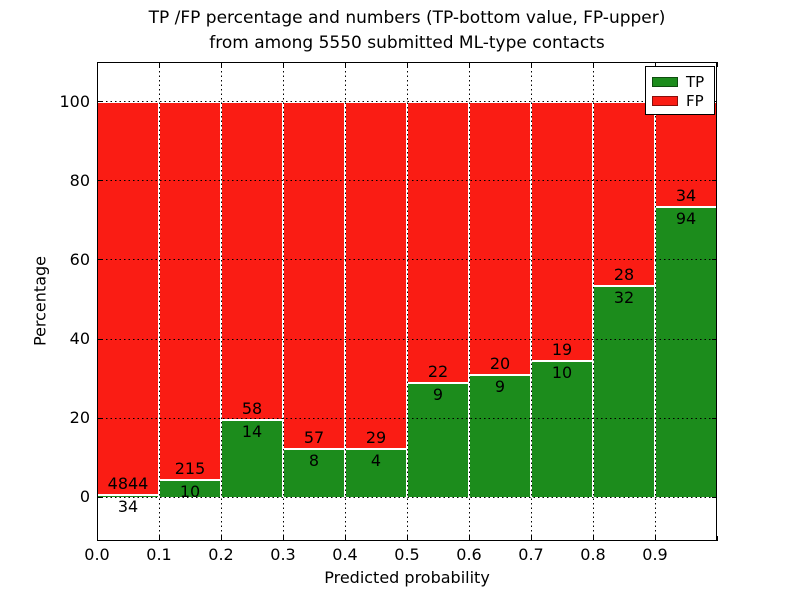 The height and width of the screenshot is (600, 800). Describe the element at coordinates (221, 554) in the screenshot. I see `x-tick-label: 0.2` at that location.